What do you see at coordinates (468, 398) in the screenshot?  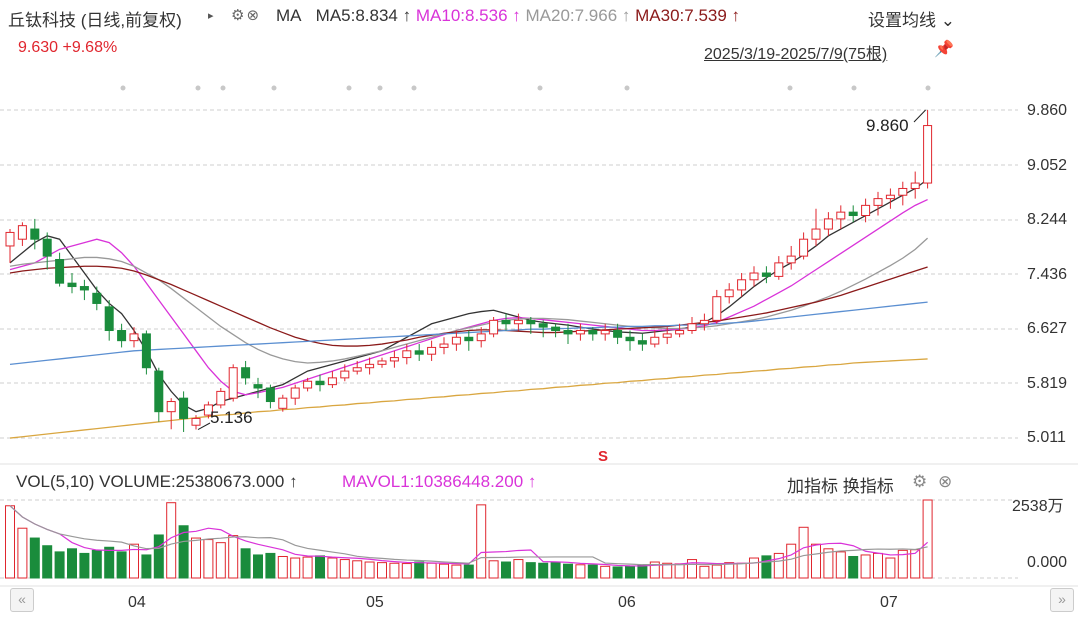 I see `ma120-line` at bounding box center [468, 398].